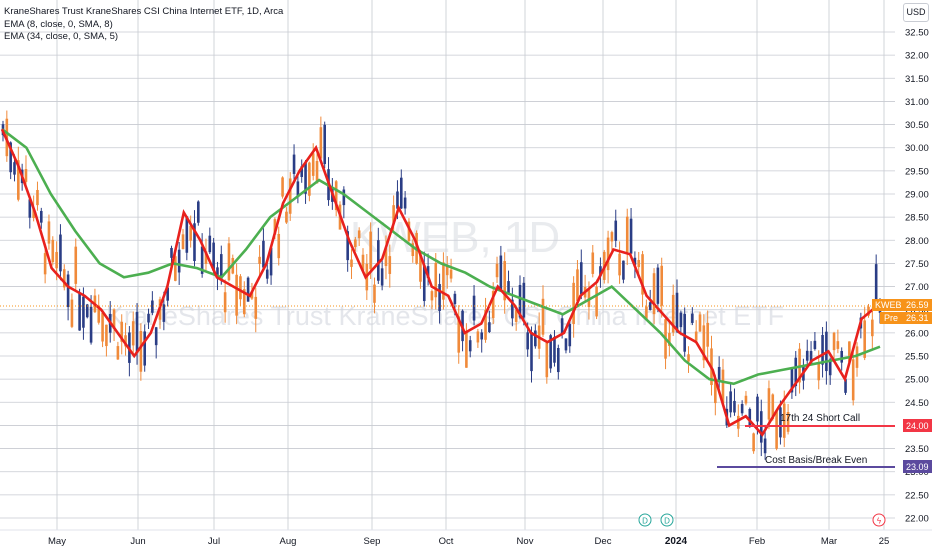 Image resolution: width=932 pixels, height=550 pixels. I want to click on short-call-annotation: 17th 24 Short Call, so click(820, 418).